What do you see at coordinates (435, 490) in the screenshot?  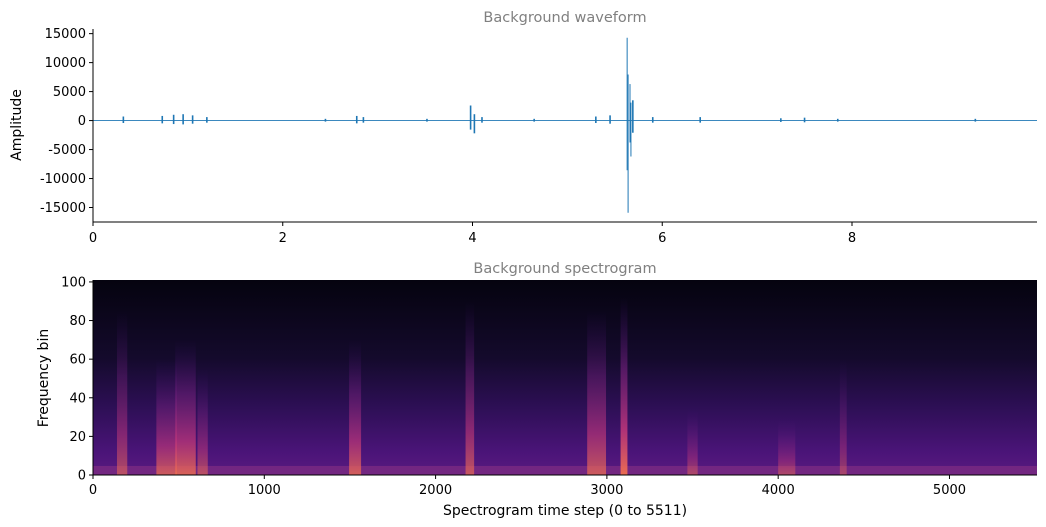 I see `spectrogram-xtick-label: 2000` at bounding box center [435, 490].